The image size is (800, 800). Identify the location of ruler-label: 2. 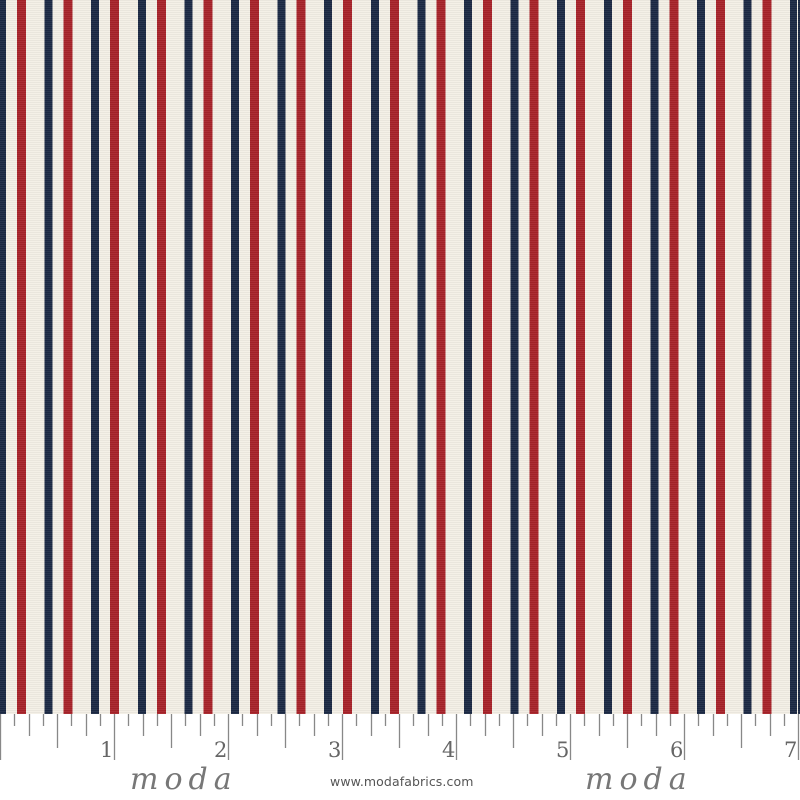
(220, 750).